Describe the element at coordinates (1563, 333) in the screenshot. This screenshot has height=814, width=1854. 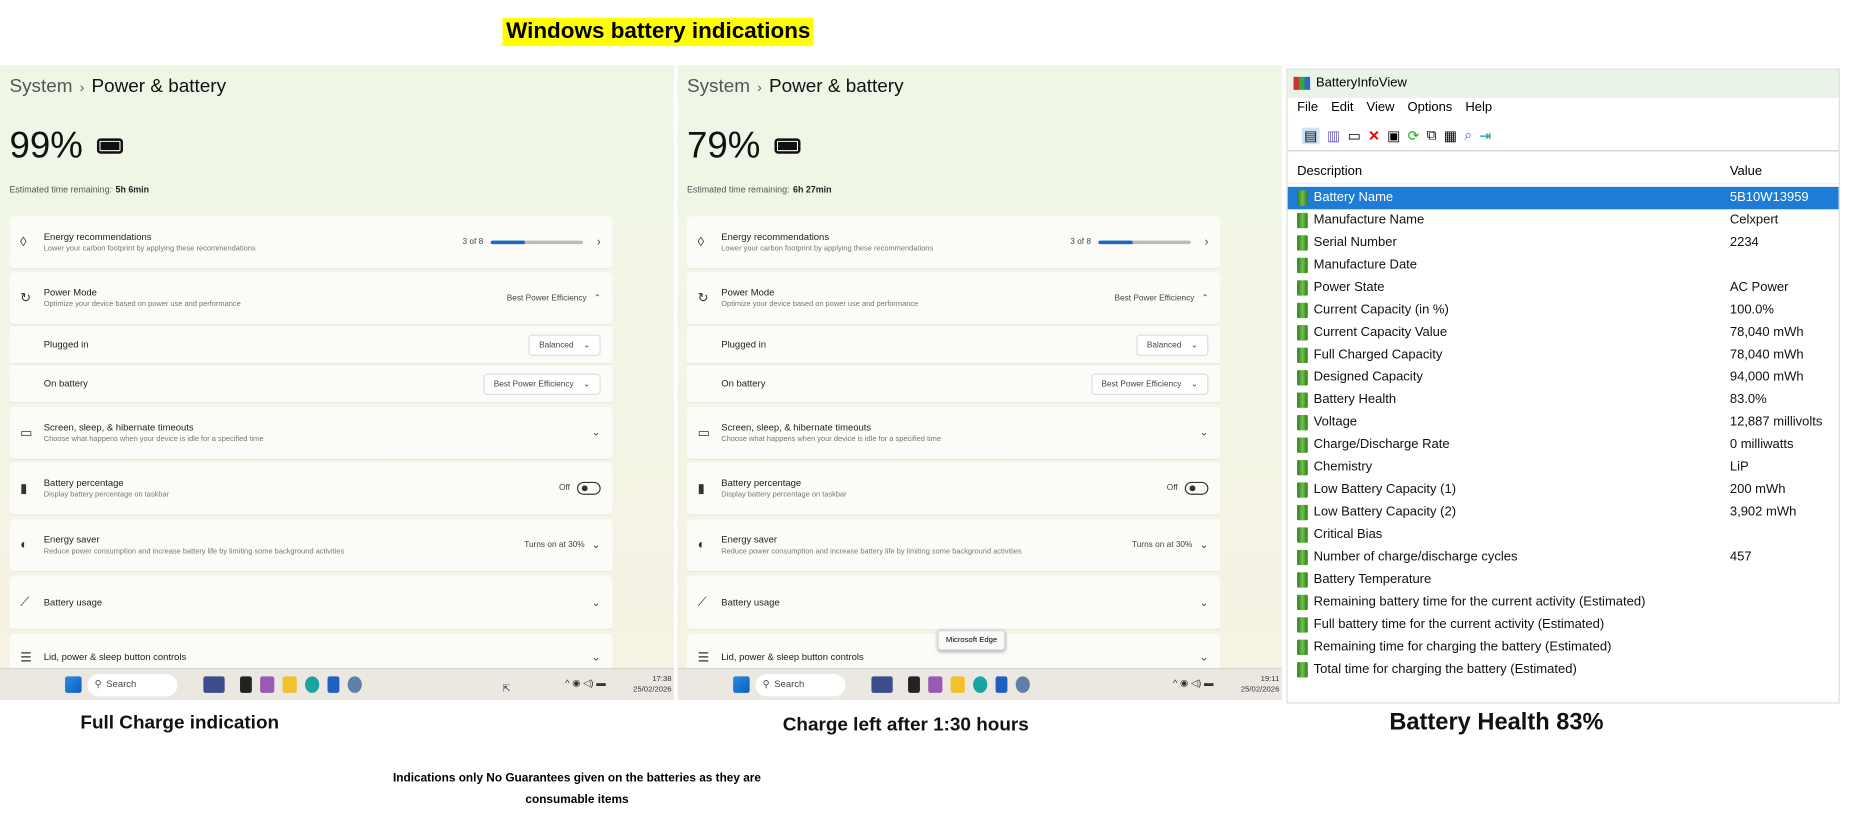
I see `table-row: Current Capacity Value 78,040 mWh` at that location.